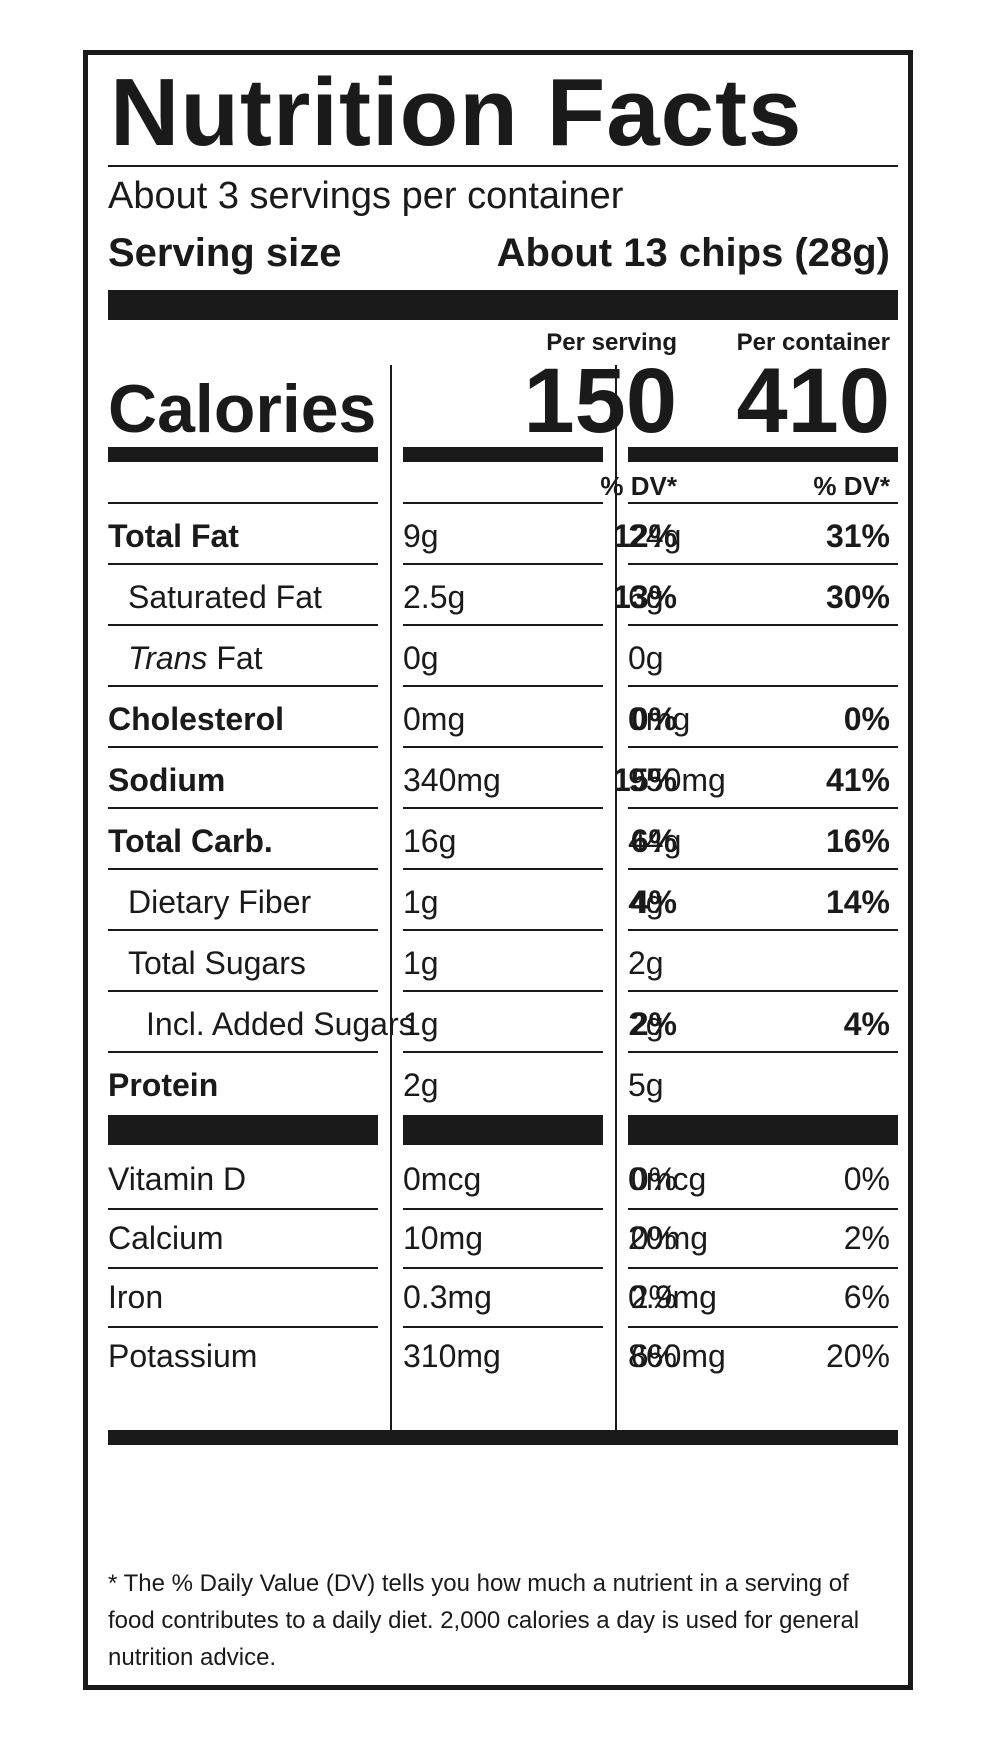  I want to click on container-amount: 5g, so click(646, 1085).